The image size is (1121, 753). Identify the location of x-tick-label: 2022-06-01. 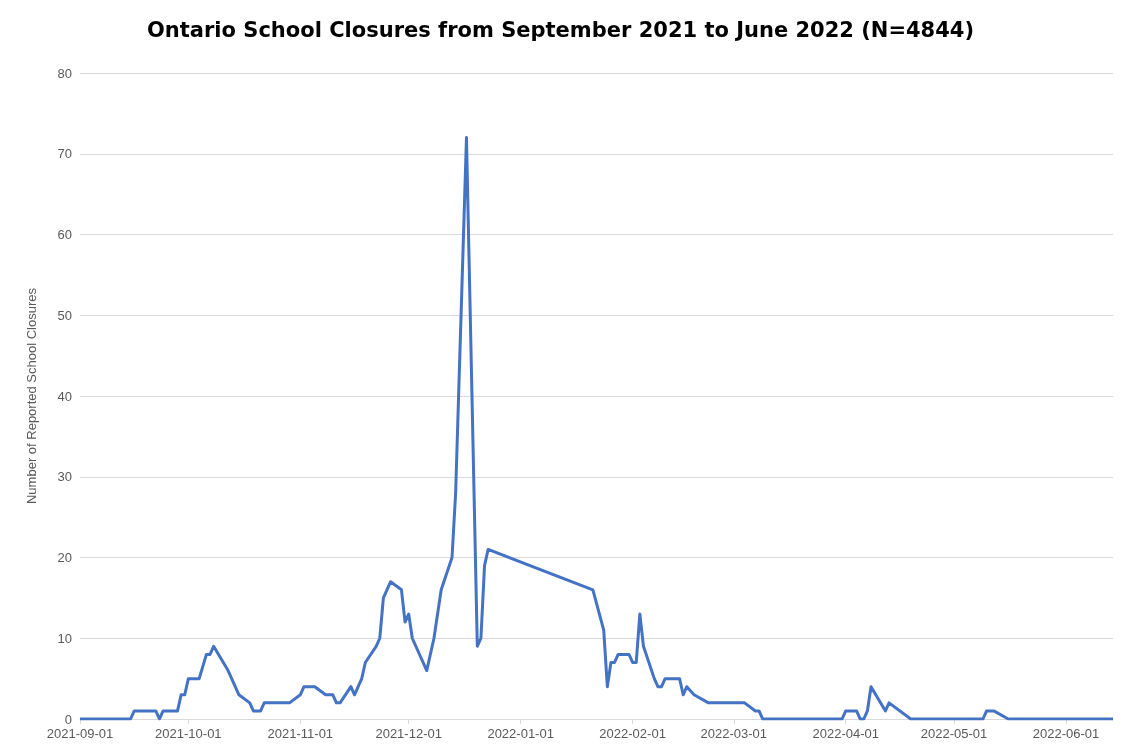
(1066, 733).